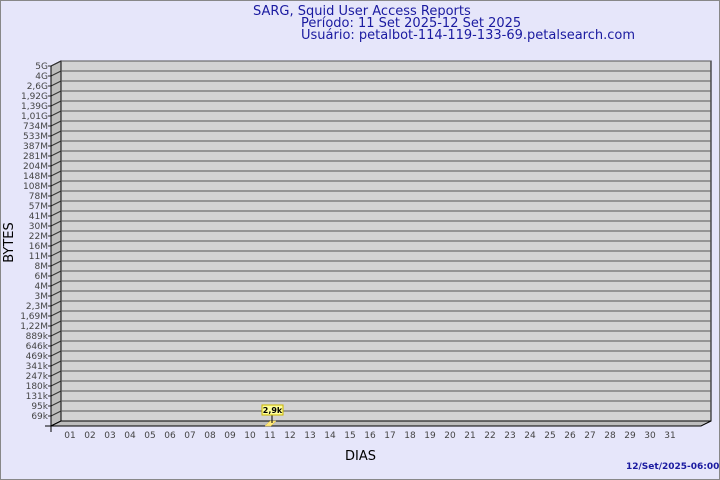 The height and width of the screenshot is (480, 720). What do you see at coordinates (509, 436) in the screenshot?
I see `x-tick-label: 23` at bounding box center [509, 436].